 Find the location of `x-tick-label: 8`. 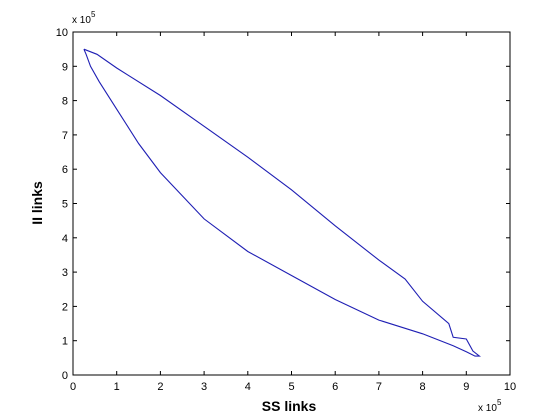

x-tick-label: 8 is located at coordinates (423, 387).